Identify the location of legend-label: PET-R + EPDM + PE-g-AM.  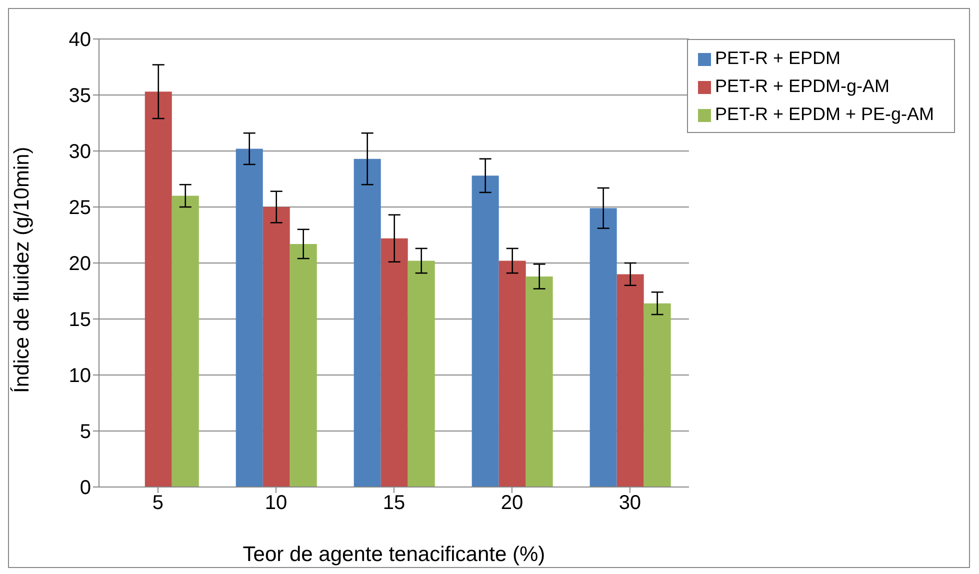
(824, 114).